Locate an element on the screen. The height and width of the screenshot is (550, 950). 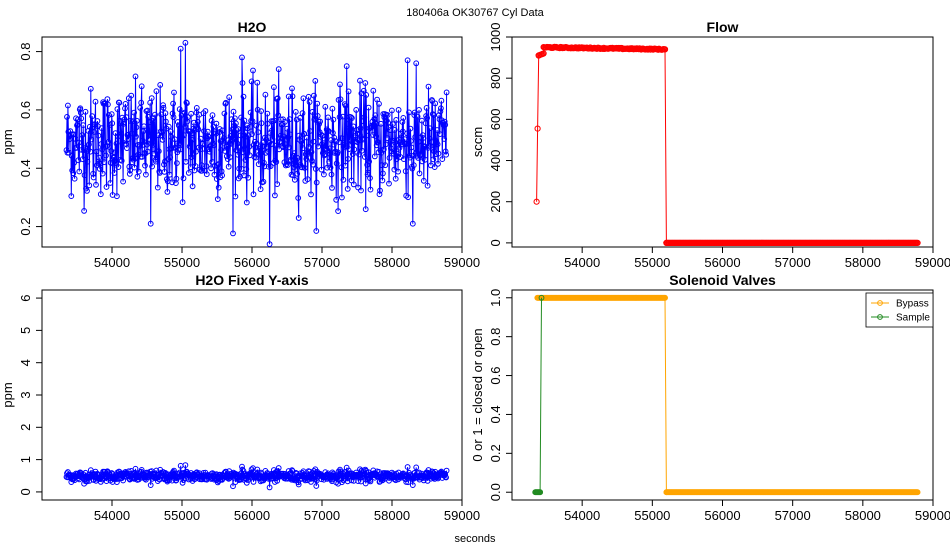
y-tick-label: 1.0 is located at coordinates (495, 298).